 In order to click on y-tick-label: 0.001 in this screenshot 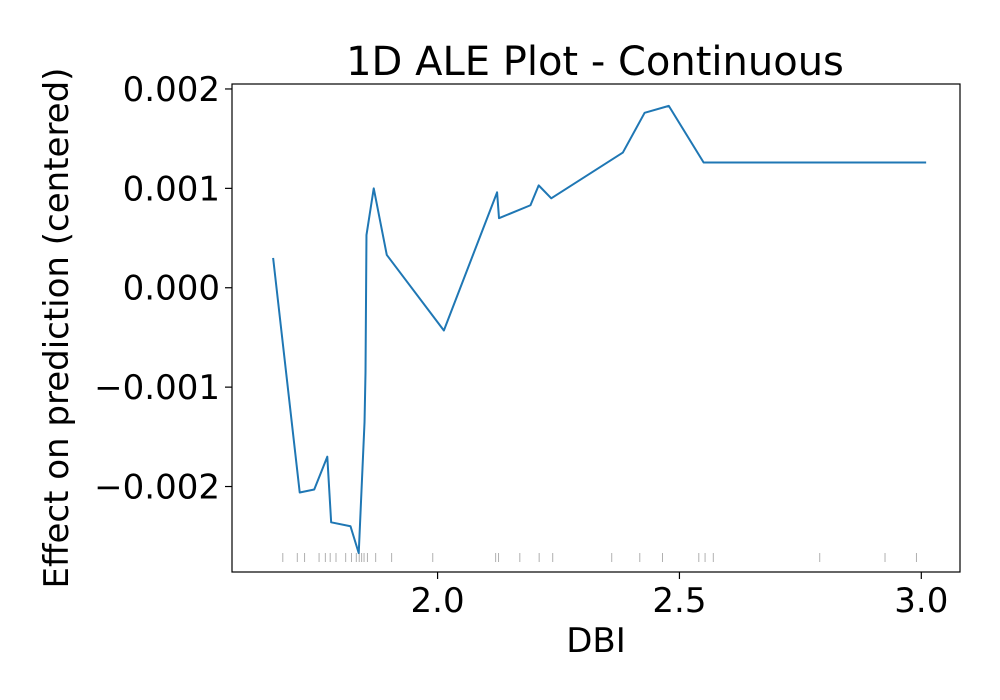, I will do `click(171, 189)`.